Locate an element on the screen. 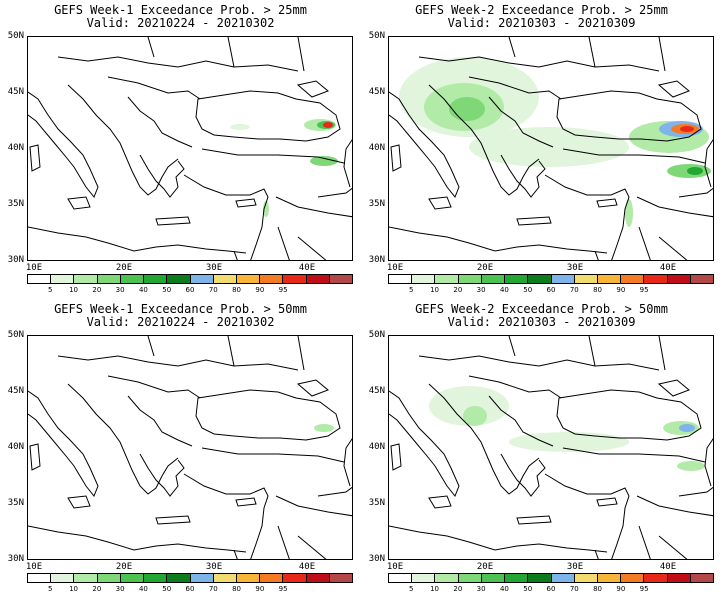 This screenshot has height=598, width=722. lon-label: 30E is located at coordinates (575, 268).